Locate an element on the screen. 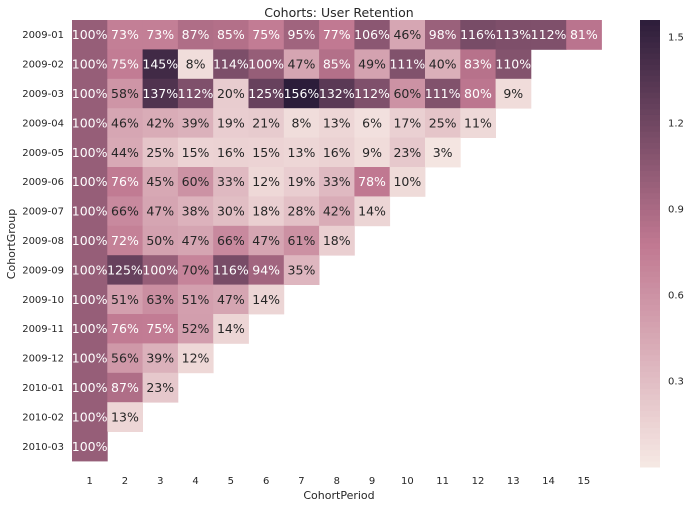 This screenshot has width=692, height=511. chart-title: Cohorts: User Retention is located at coordinates (338, 12).